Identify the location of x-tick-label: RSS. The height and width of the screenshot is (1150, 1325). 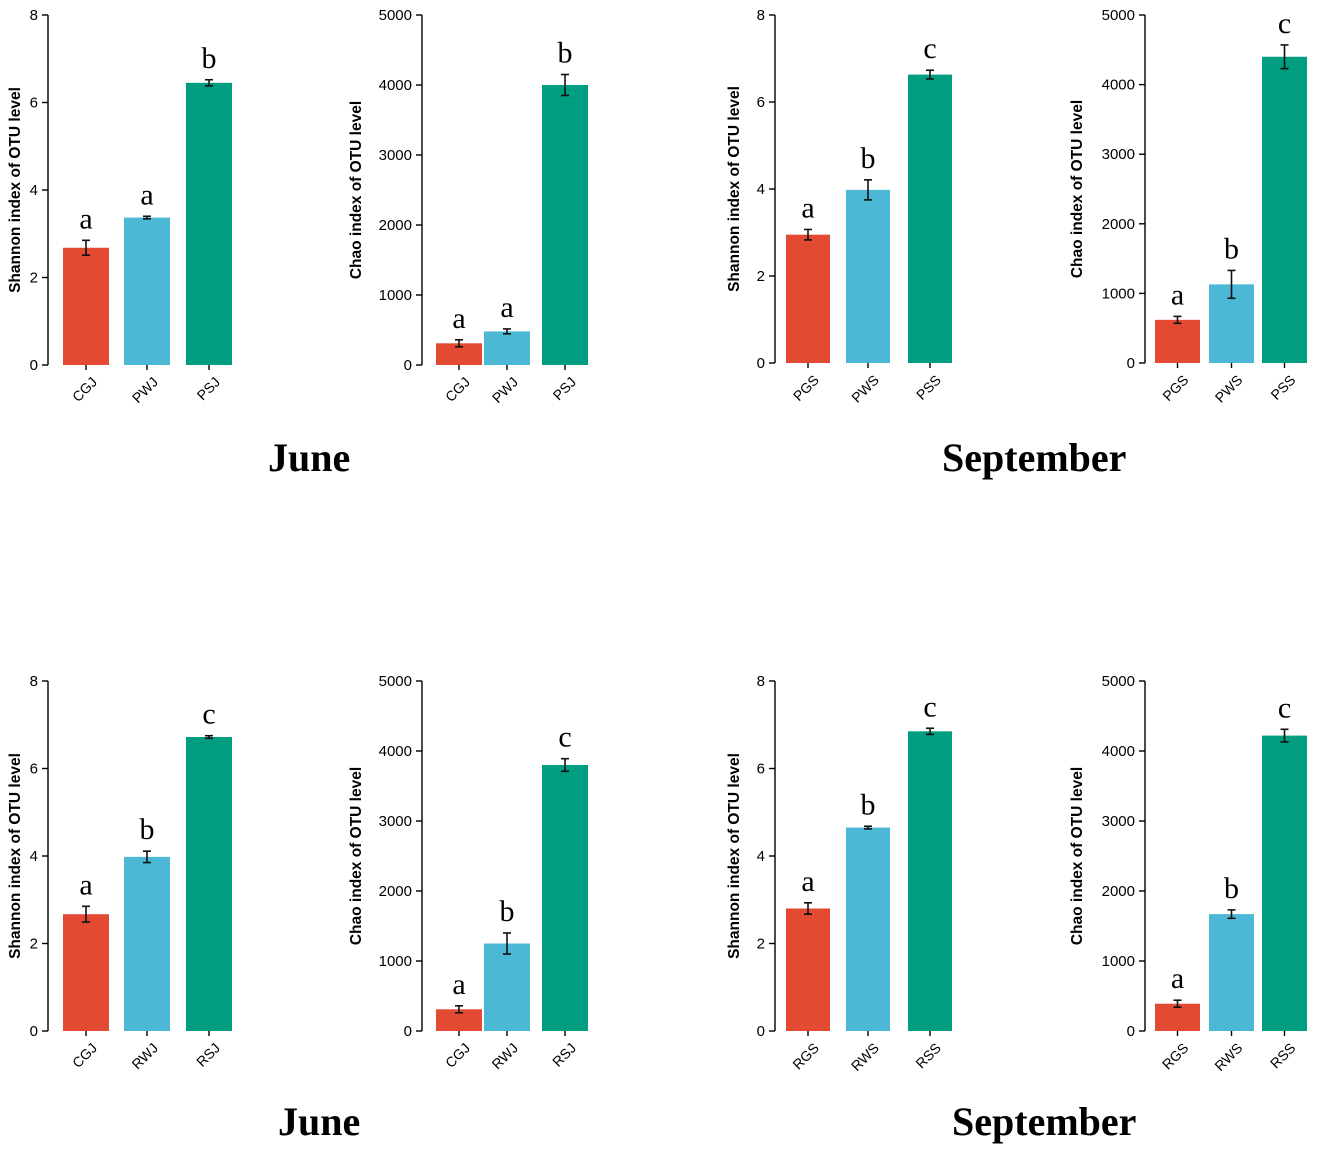
(1283, 1056).